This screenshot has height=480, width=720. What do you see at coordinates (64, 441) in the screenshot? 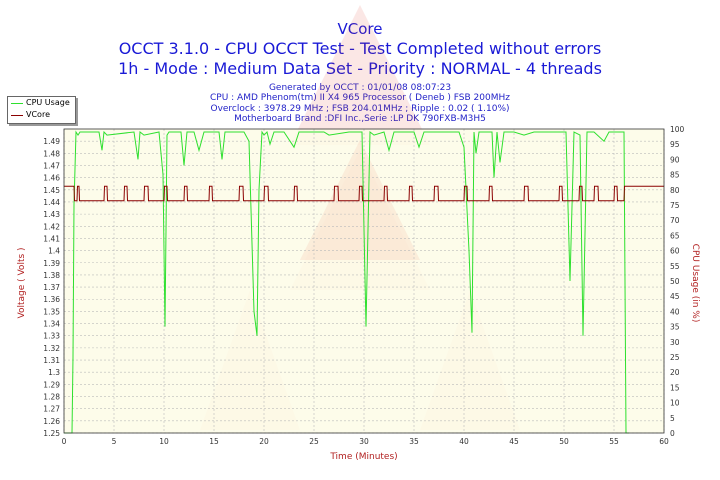
I see `x-tick-label: 0` at bounding box center [64, 441].